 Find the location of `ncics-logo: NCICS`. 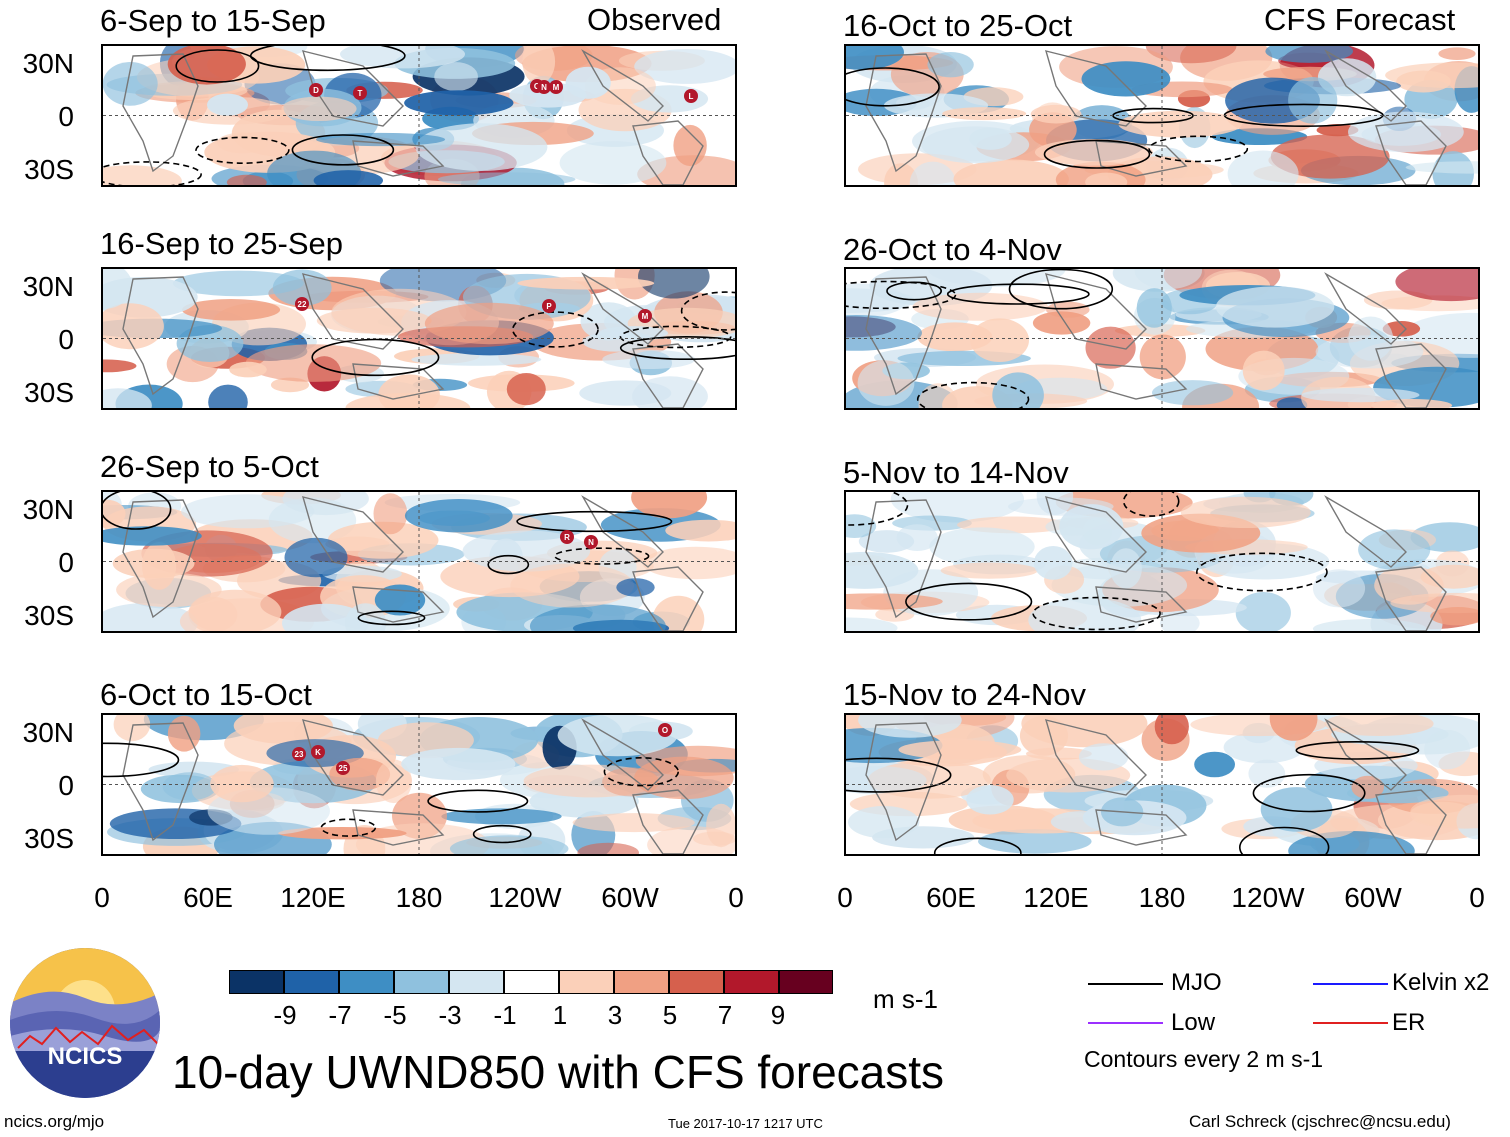

ncics-logo: NCICS is located at coordinates (85, 1023).